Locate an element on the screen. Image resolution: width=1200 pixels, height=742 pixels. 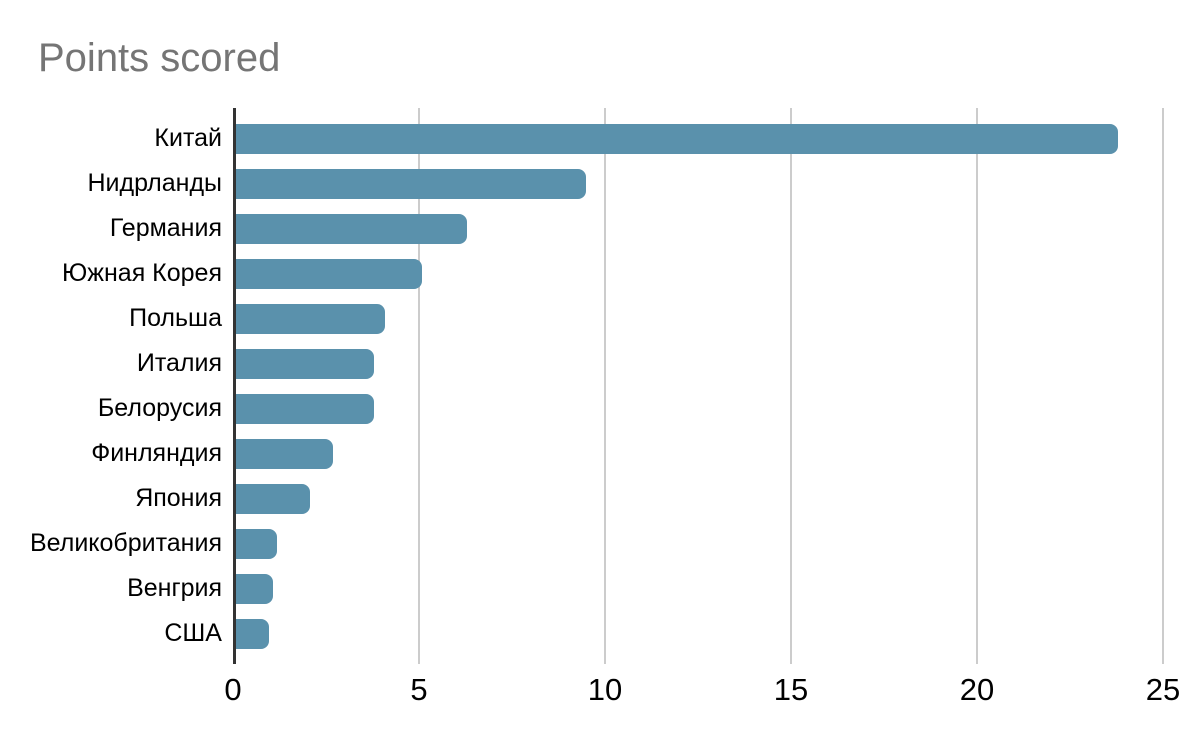
category-label: Венгрия is located at coordinates (174, 588).